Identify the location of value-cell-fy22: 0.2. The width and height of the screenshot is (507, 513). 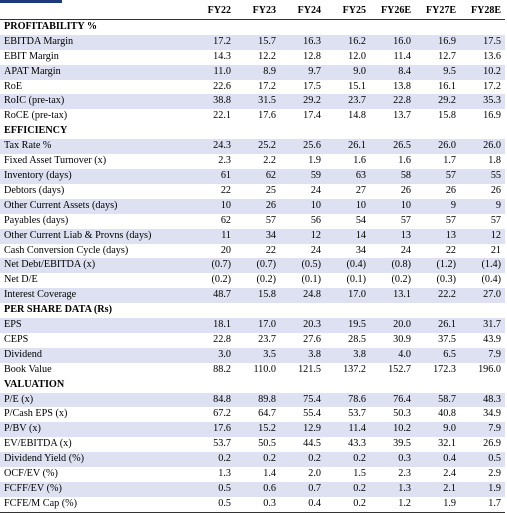
(212, 460).